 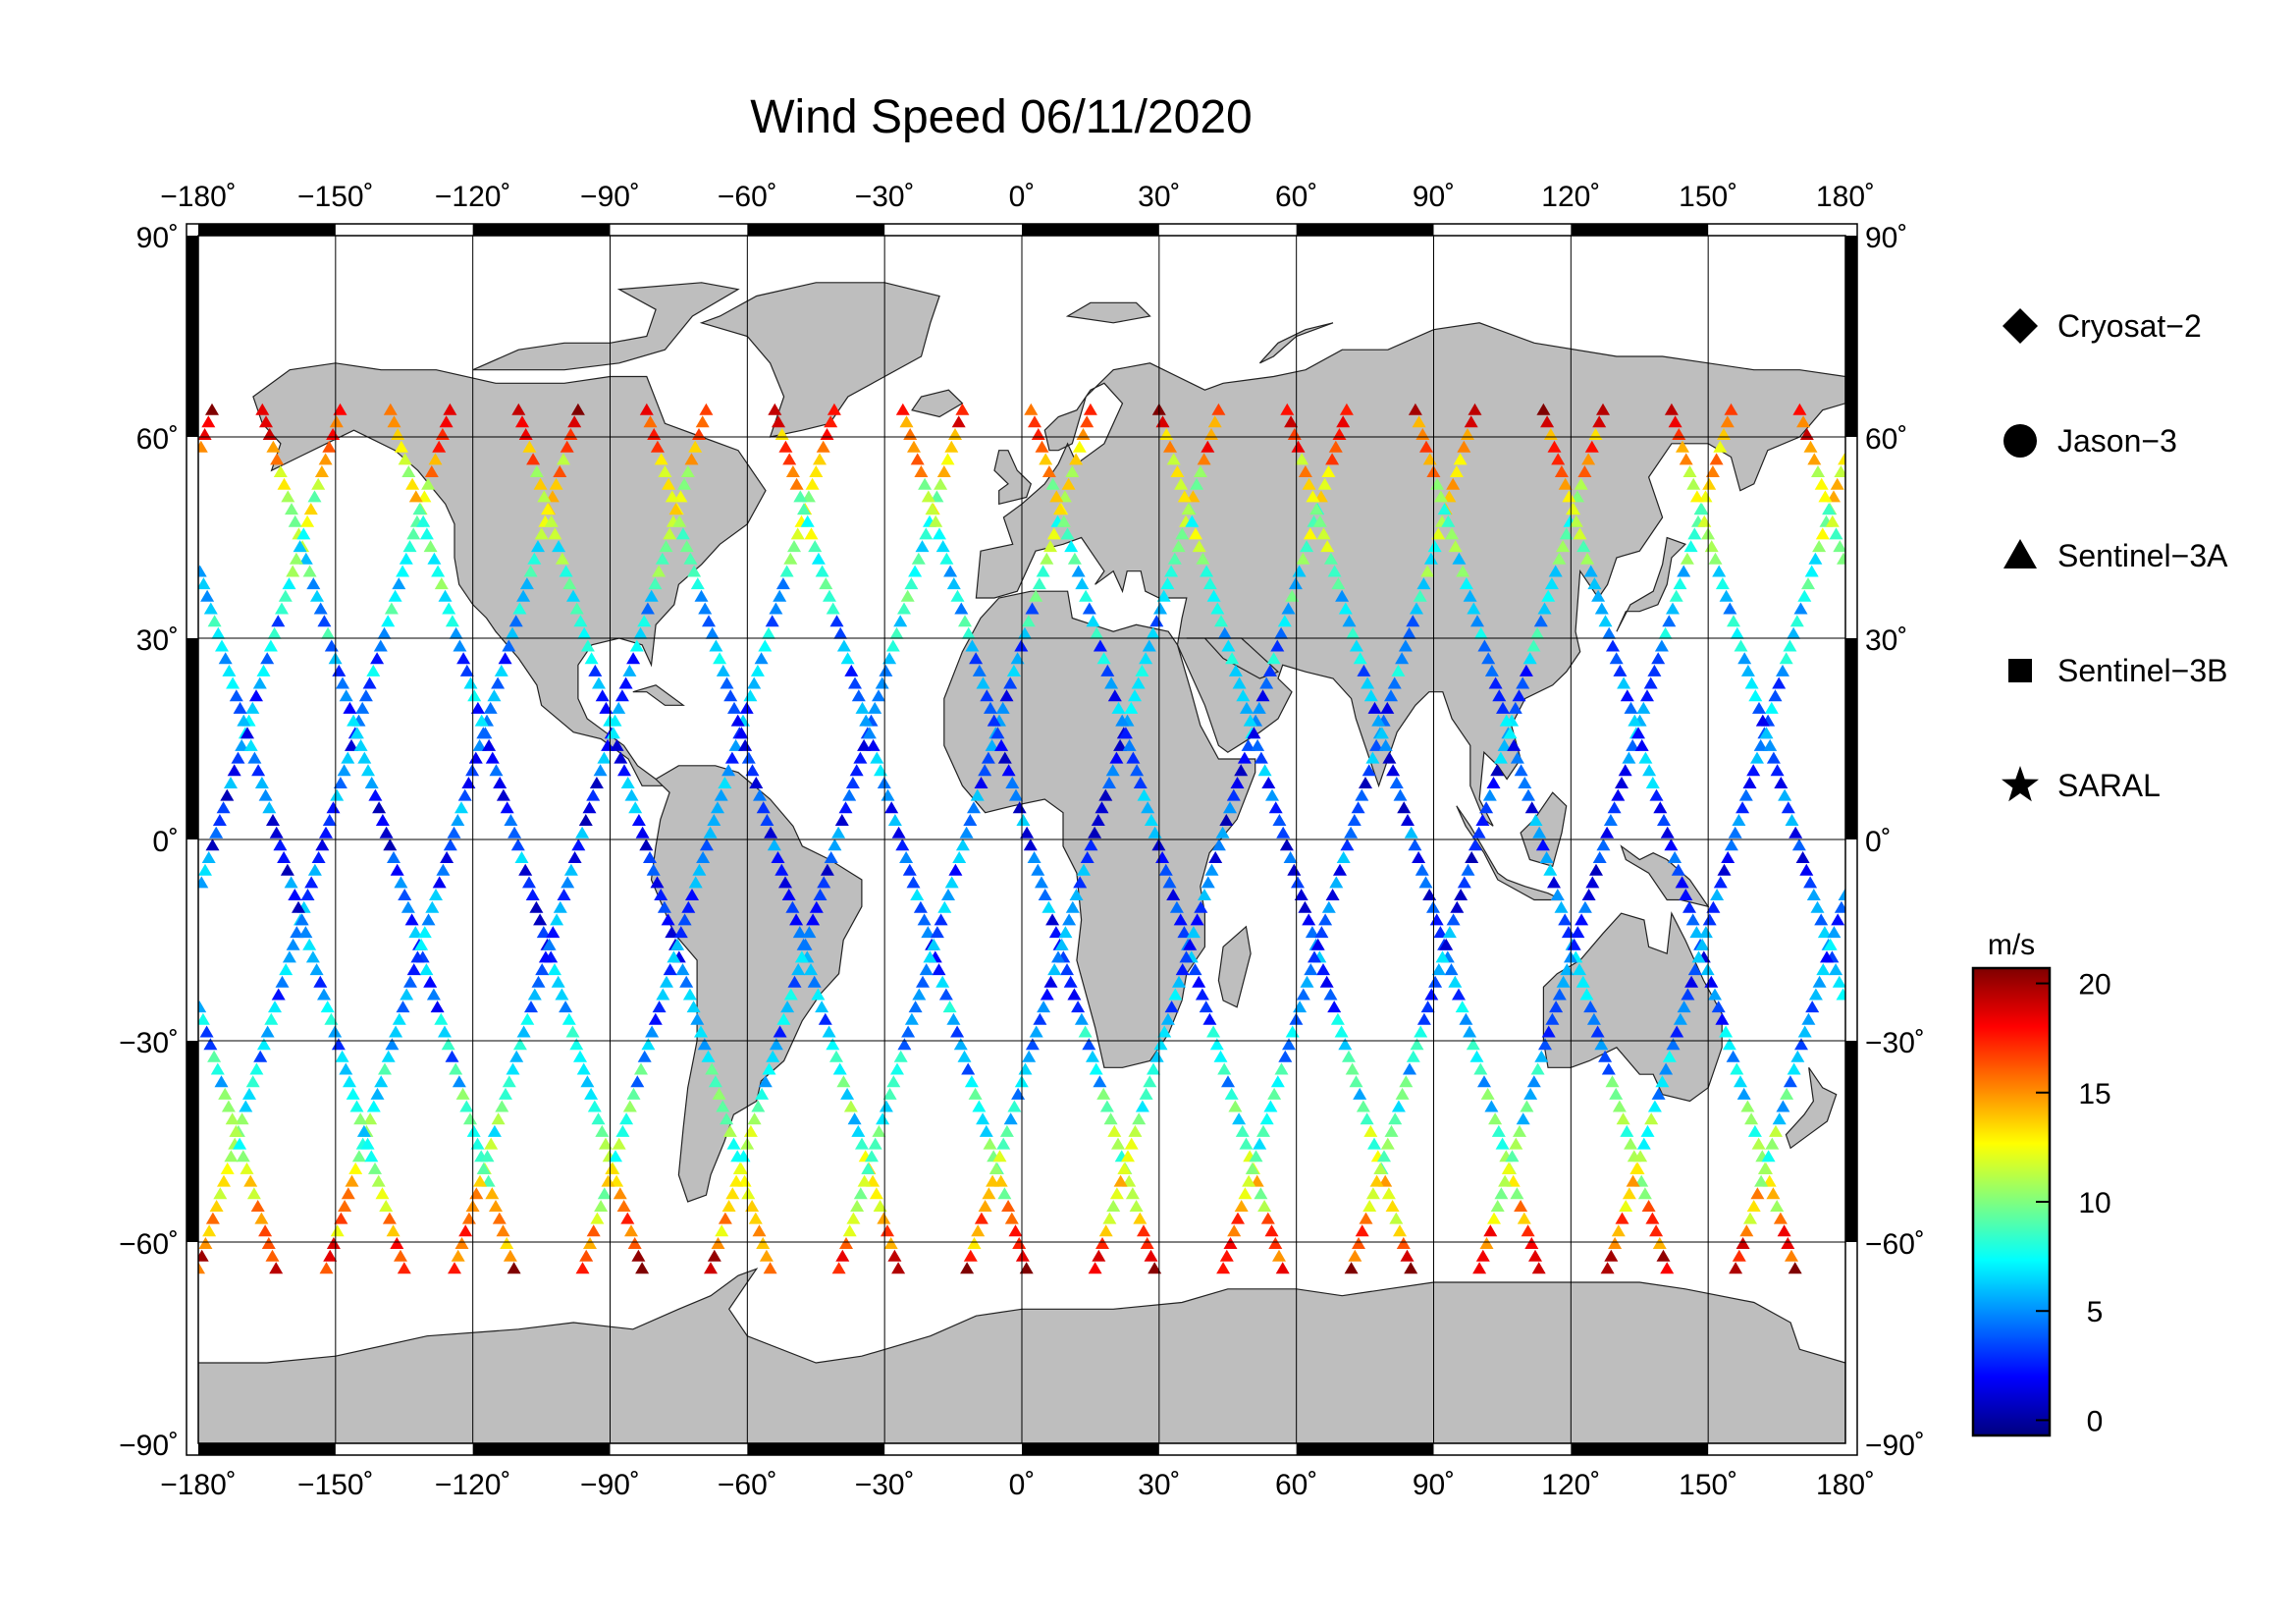 I want to click on bottom-lon-label: −150˚, so click(x=335, y=1485).